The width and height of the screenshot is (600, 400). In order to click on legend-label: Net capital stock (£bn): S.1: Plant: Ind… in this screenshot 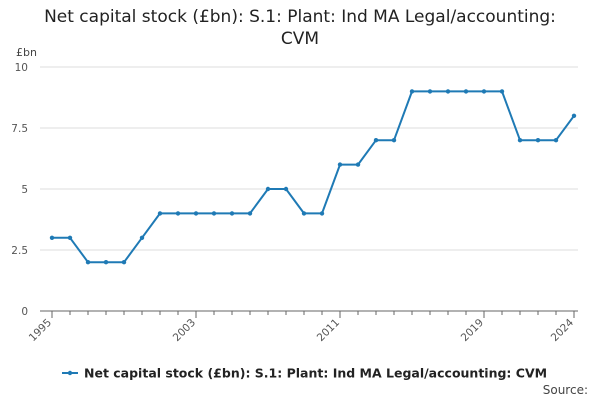, I will do `click(315, 373)`.